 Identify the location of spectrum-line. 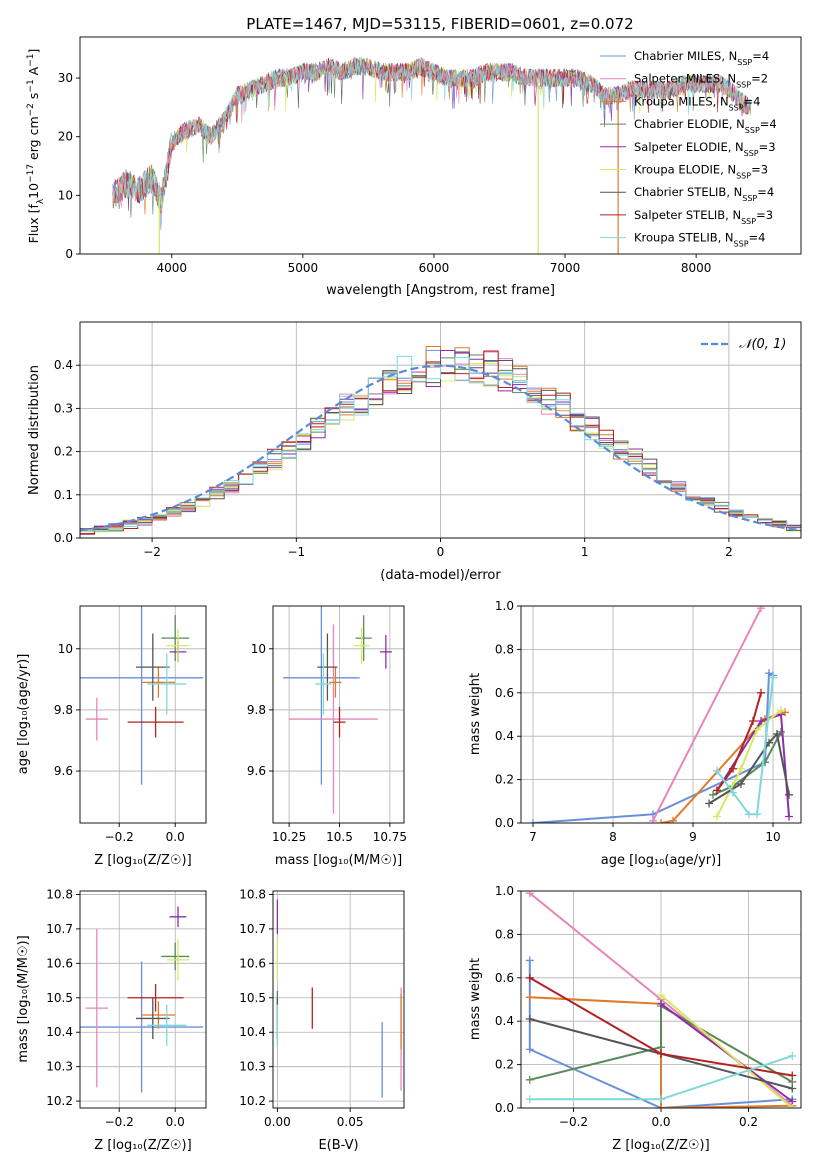
(431, 133).